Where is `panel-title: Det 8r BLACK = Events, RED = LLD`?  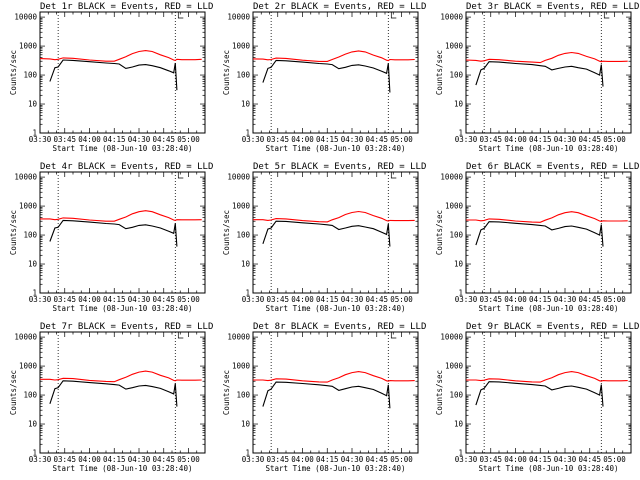
panel-title: Det 8r BLACK = Events, RED = LLD is located at coordinates (339, 327).